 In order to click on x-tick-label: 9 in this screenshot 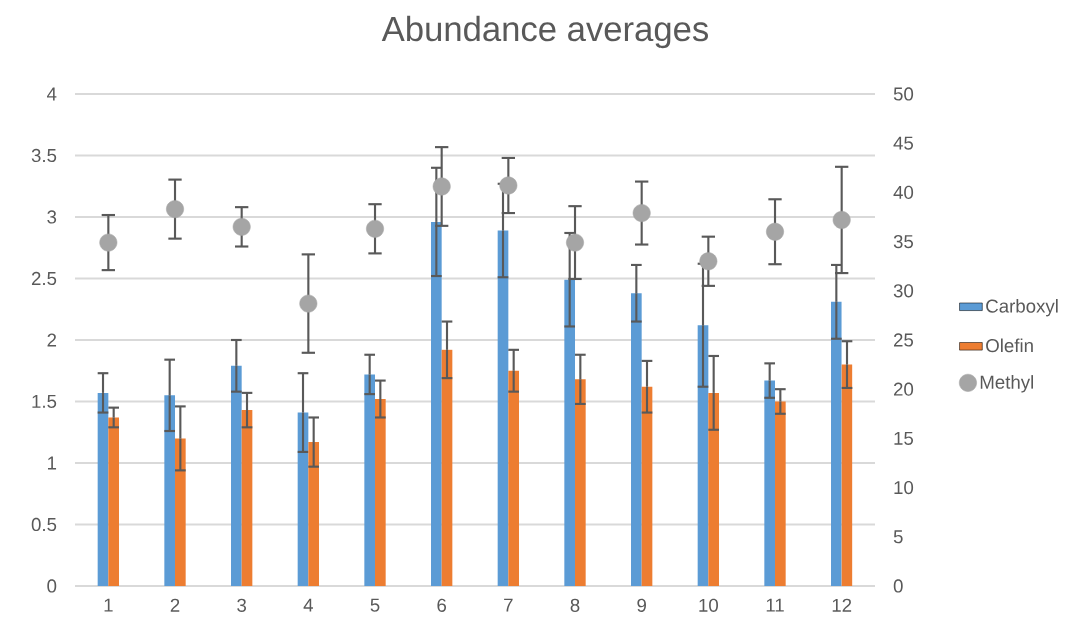, I will do `click(641, 605)`.